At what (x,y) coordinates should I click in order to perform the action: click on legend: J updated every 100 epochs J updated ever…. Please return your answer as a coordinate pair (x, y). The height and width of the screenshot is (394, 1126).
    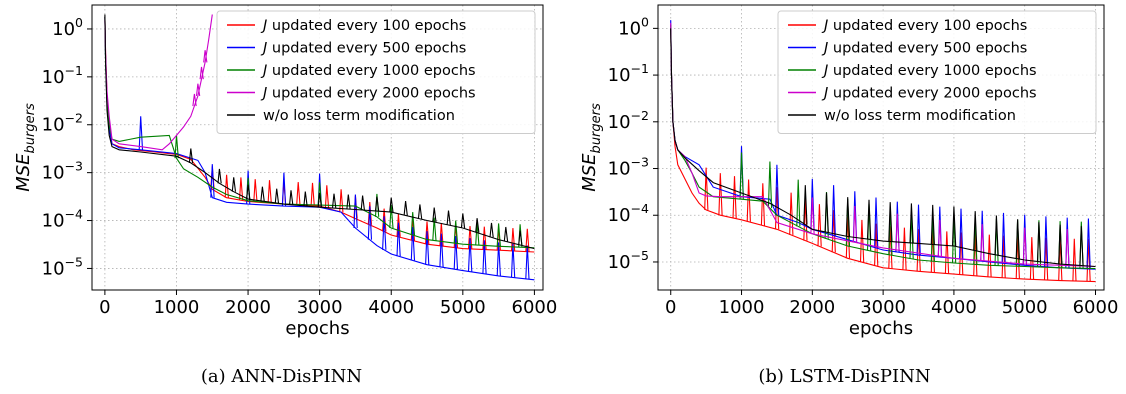
    Looking at the image, I should click on (376, 72).